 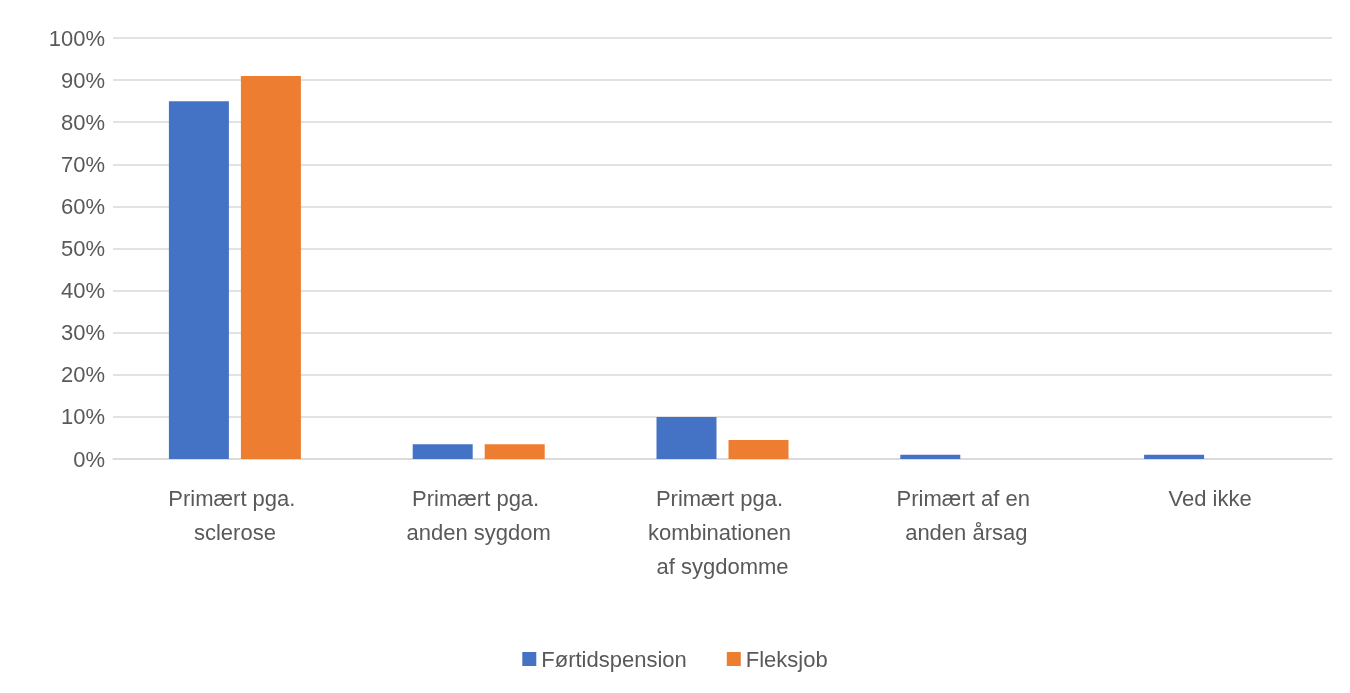 What do you see at coordinates (82, 164) in the screenshot?
I see `y-tick-label: 70%` at bounding box center [82, 164].